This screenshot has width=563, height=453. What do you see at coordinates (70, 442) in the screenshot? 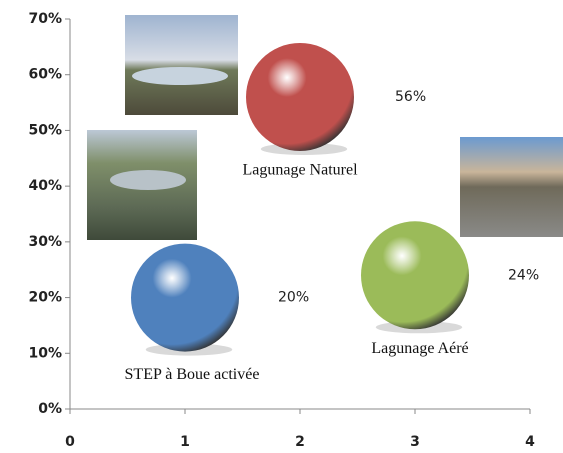
I see `x-tick-label: 0` at bounding box center [70, 442].